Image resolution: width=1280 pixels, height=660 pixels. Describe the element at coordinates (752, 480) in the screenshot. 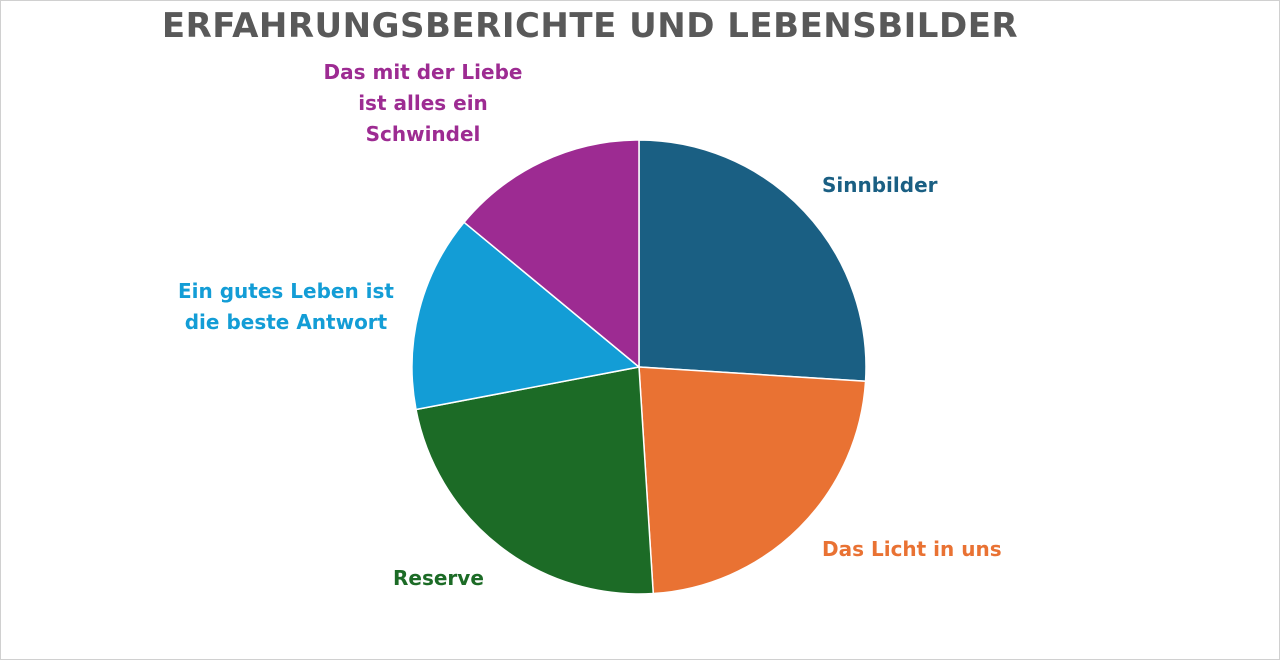

I see `pie-slice-das-licht-in-uns` at that location.